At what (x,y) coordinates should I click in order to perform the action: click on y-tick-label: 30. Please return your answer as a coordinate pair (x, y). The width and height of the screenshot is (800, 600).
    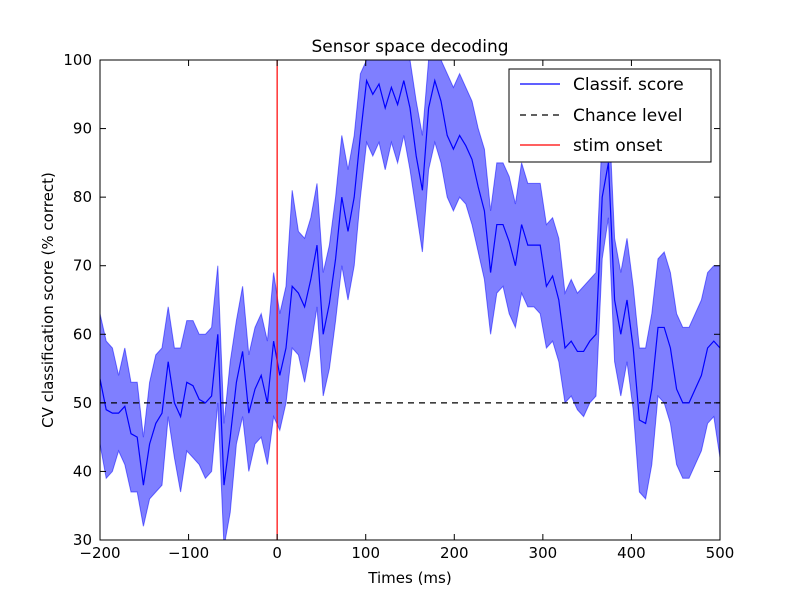
    Looking at the image, I should click on (82, 540).